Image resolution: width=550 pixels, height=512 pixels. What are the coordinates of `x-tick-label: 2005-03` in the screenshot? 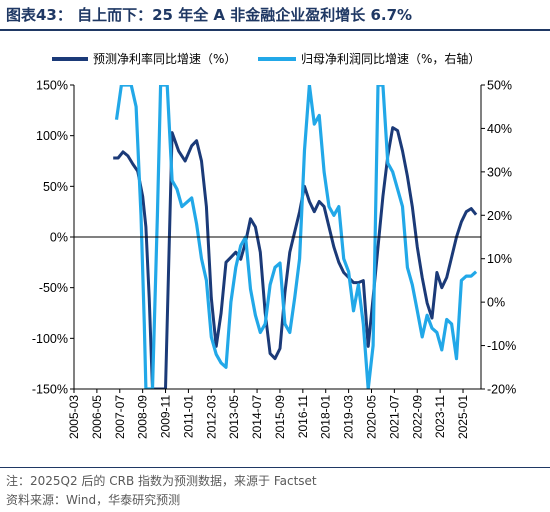 It's located at (74, 417).